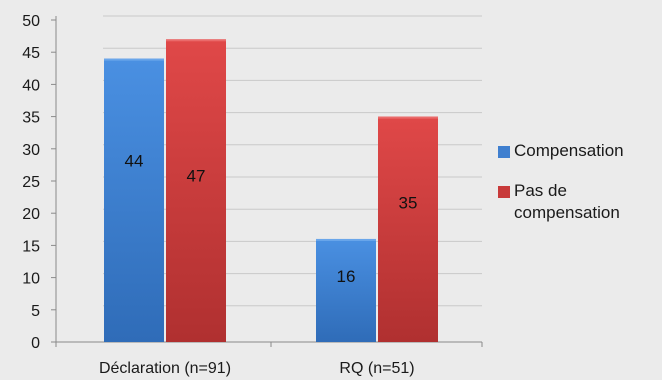 Image resolution: width=662 pixels, height=380 pixels. Describe the element at coordinates (165, 368) in the screenshot. I see `x-category-label: Déclaration (n=91)` at that location.